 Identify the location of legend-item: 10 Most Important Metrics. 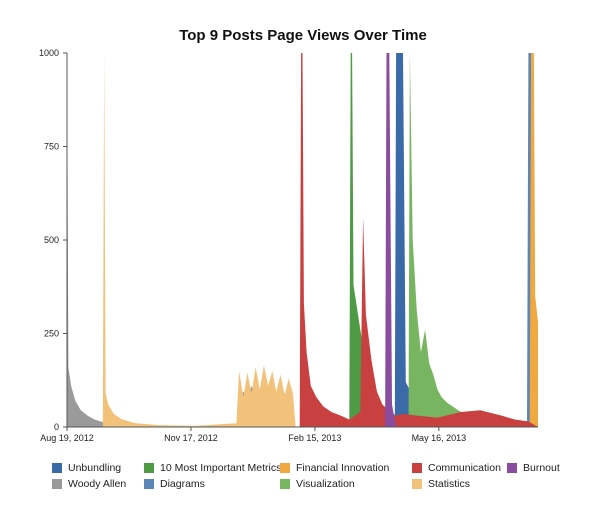
(213, 468).